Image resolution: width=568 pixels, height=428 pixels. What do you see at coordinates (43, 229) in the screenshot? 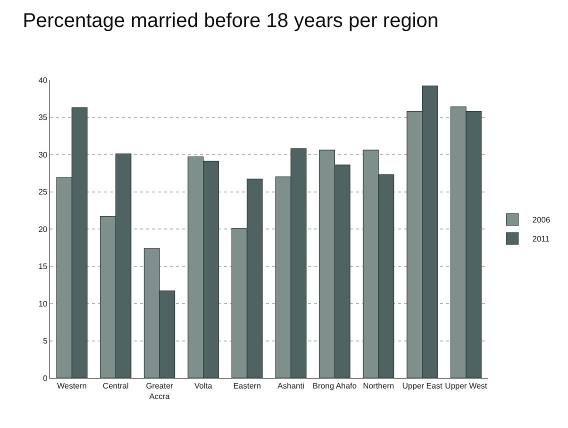
I see `y-tick-label: 20` at bounding box center [43, 229].